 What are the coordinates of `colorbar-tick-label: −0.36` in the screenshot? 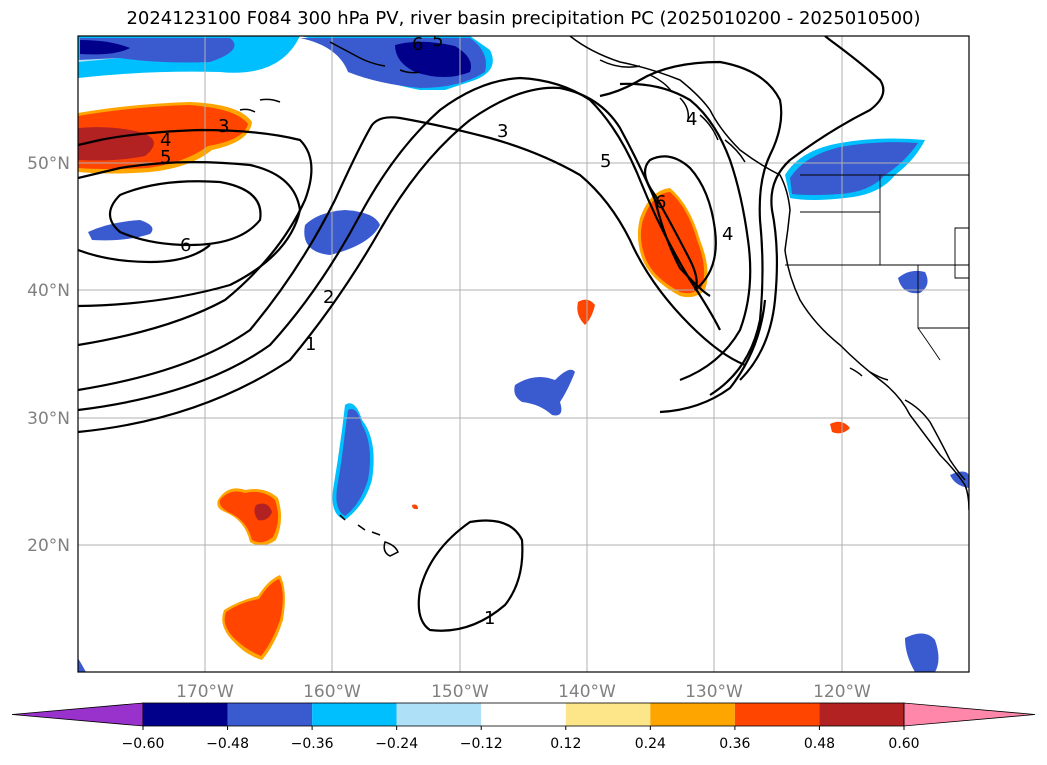 It's located at (312, 744).